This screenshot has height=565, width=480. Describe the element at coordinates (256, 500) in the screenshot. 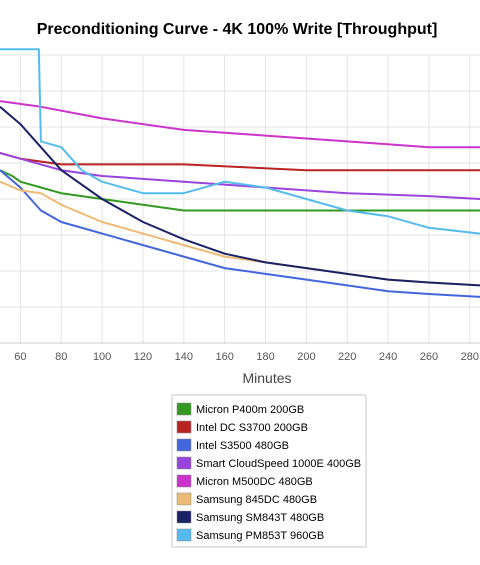

I see `legend-label: Samsung 845DC 480GB` at that location.